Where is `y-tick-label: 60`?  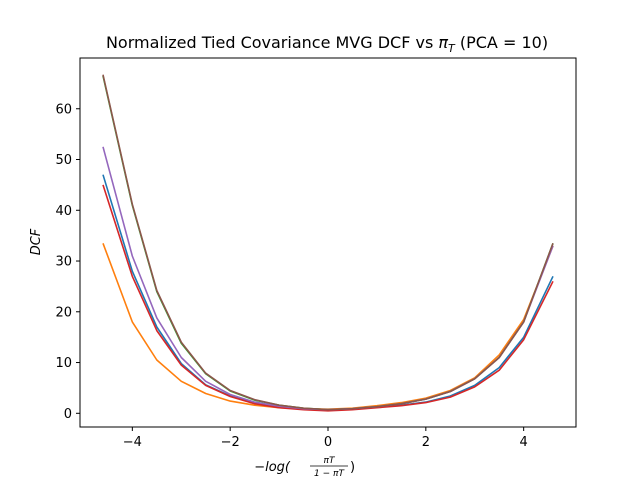 y-tick-label: 60 is located at coordinates (63, 109).